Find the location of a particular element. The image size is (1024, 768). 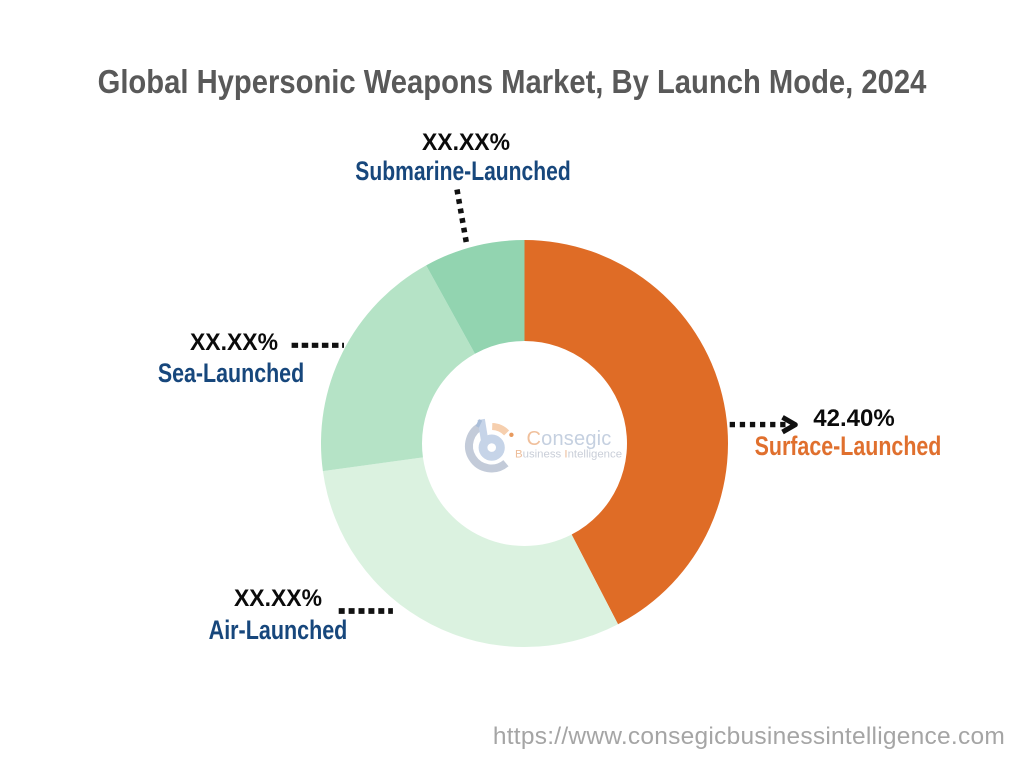

svg-text: Consegic is located at coordinates (569, 439).